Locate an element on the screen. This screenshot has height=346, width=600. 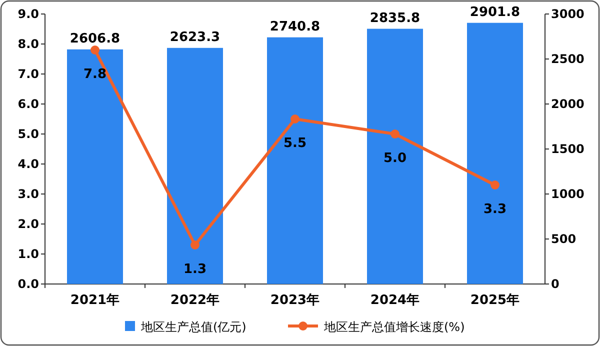
data-label: 2623.3 is located at coordinates (195, 37).